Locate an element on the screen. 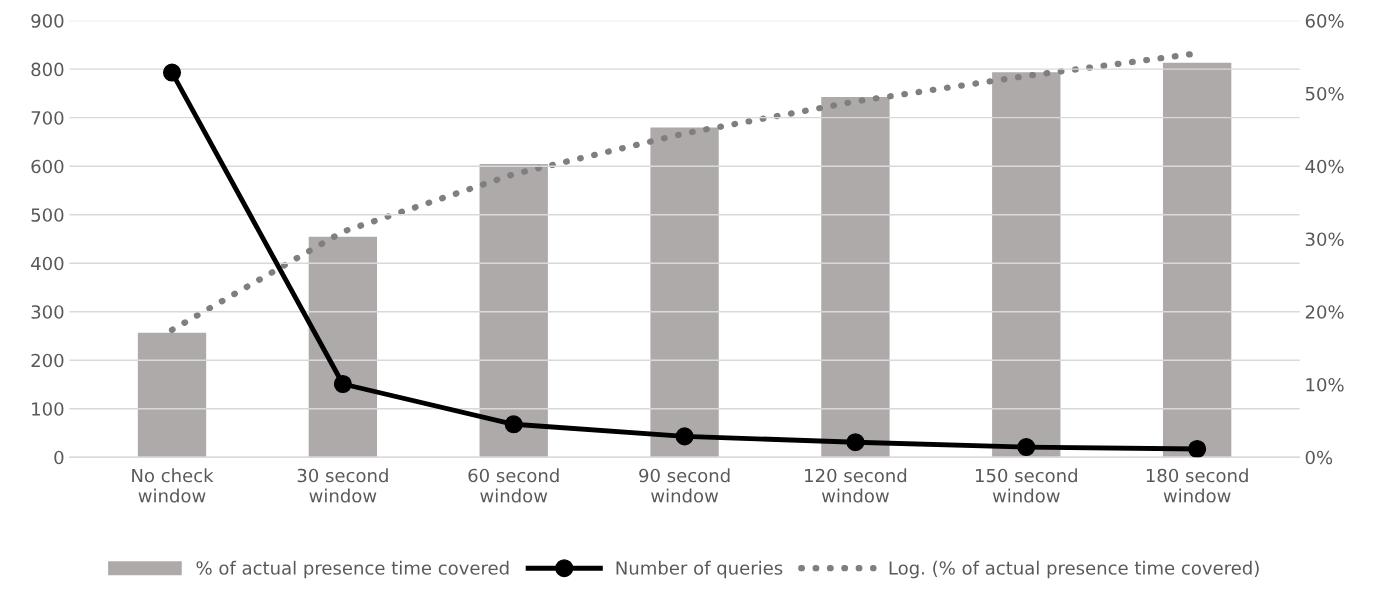 This screenshot has height=590, width=1390. y2-tick-label: 50% is located at coordinates (1324, 93).